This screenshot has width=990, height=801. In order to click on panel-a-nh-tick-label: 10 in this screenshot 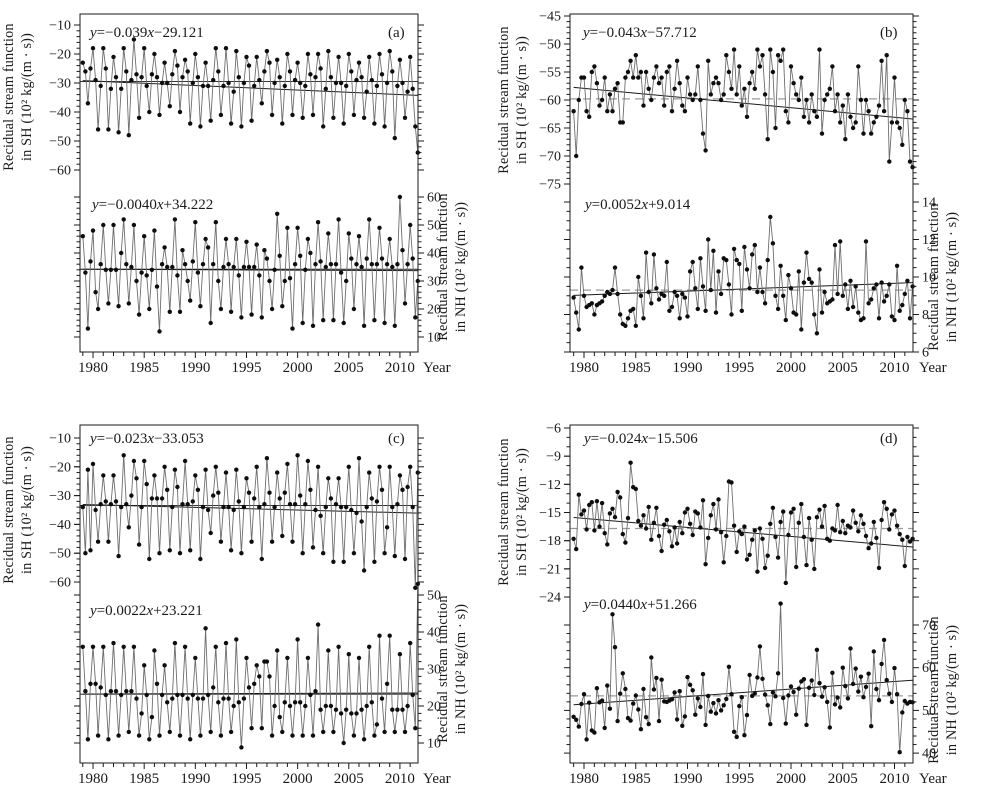, I will do `click(434, 338)`.